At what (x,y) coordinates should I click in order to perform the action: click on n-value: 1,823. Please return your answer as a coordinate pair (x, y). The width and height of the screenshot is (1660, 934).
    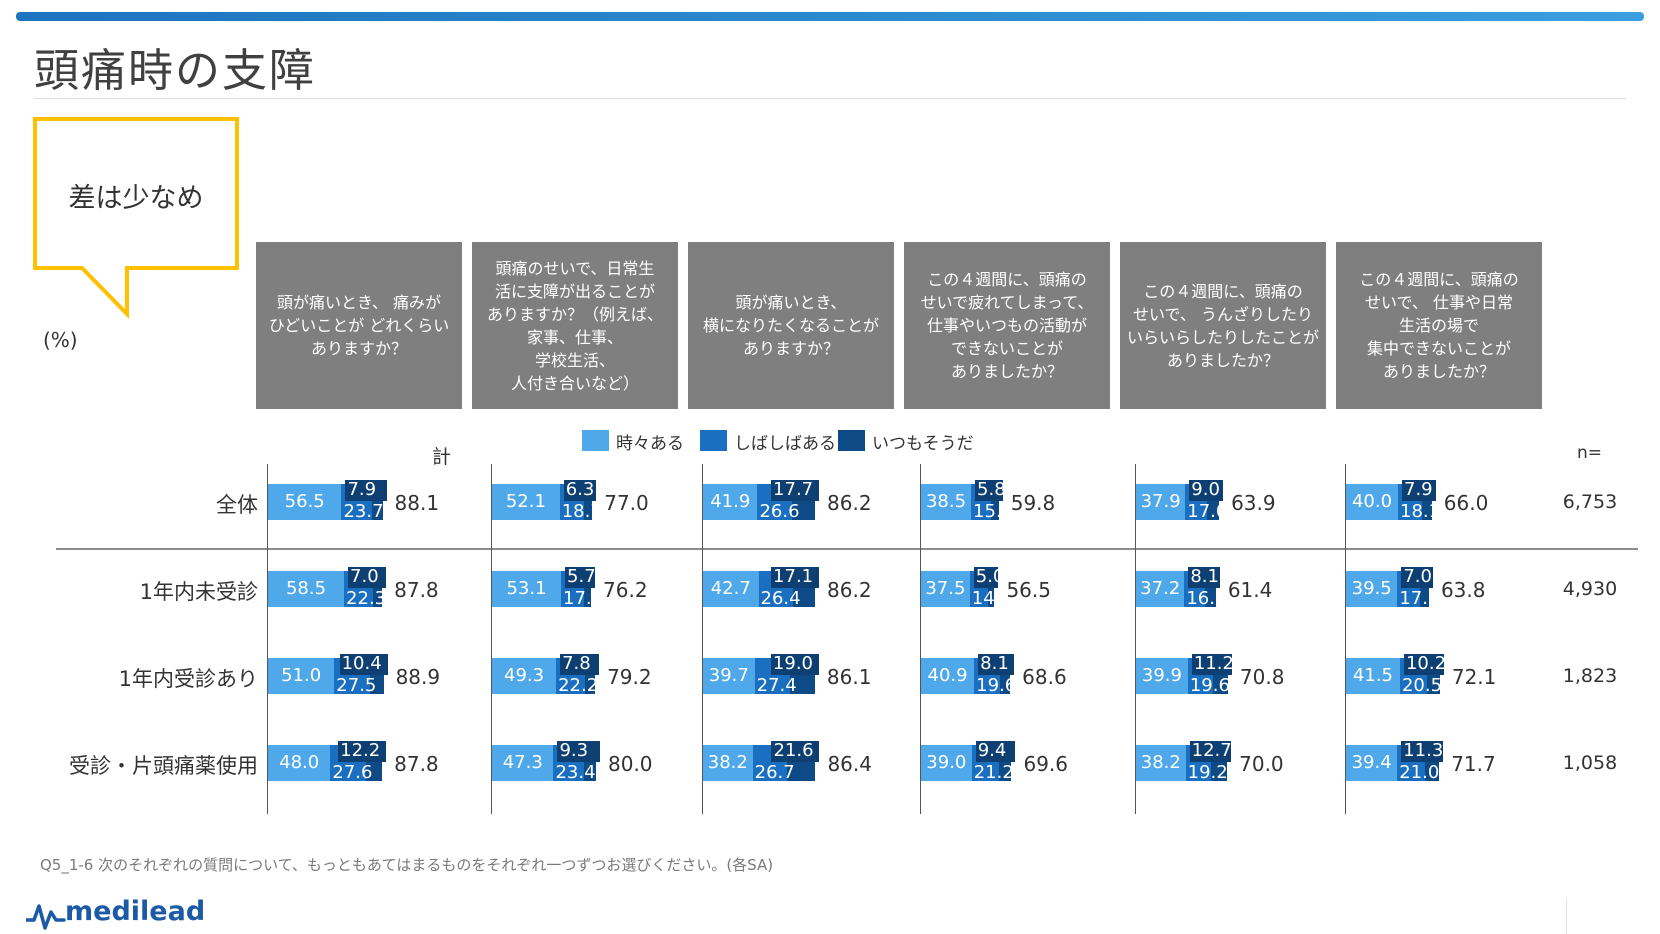
    Looking at the image, I should click on (1590, 676).